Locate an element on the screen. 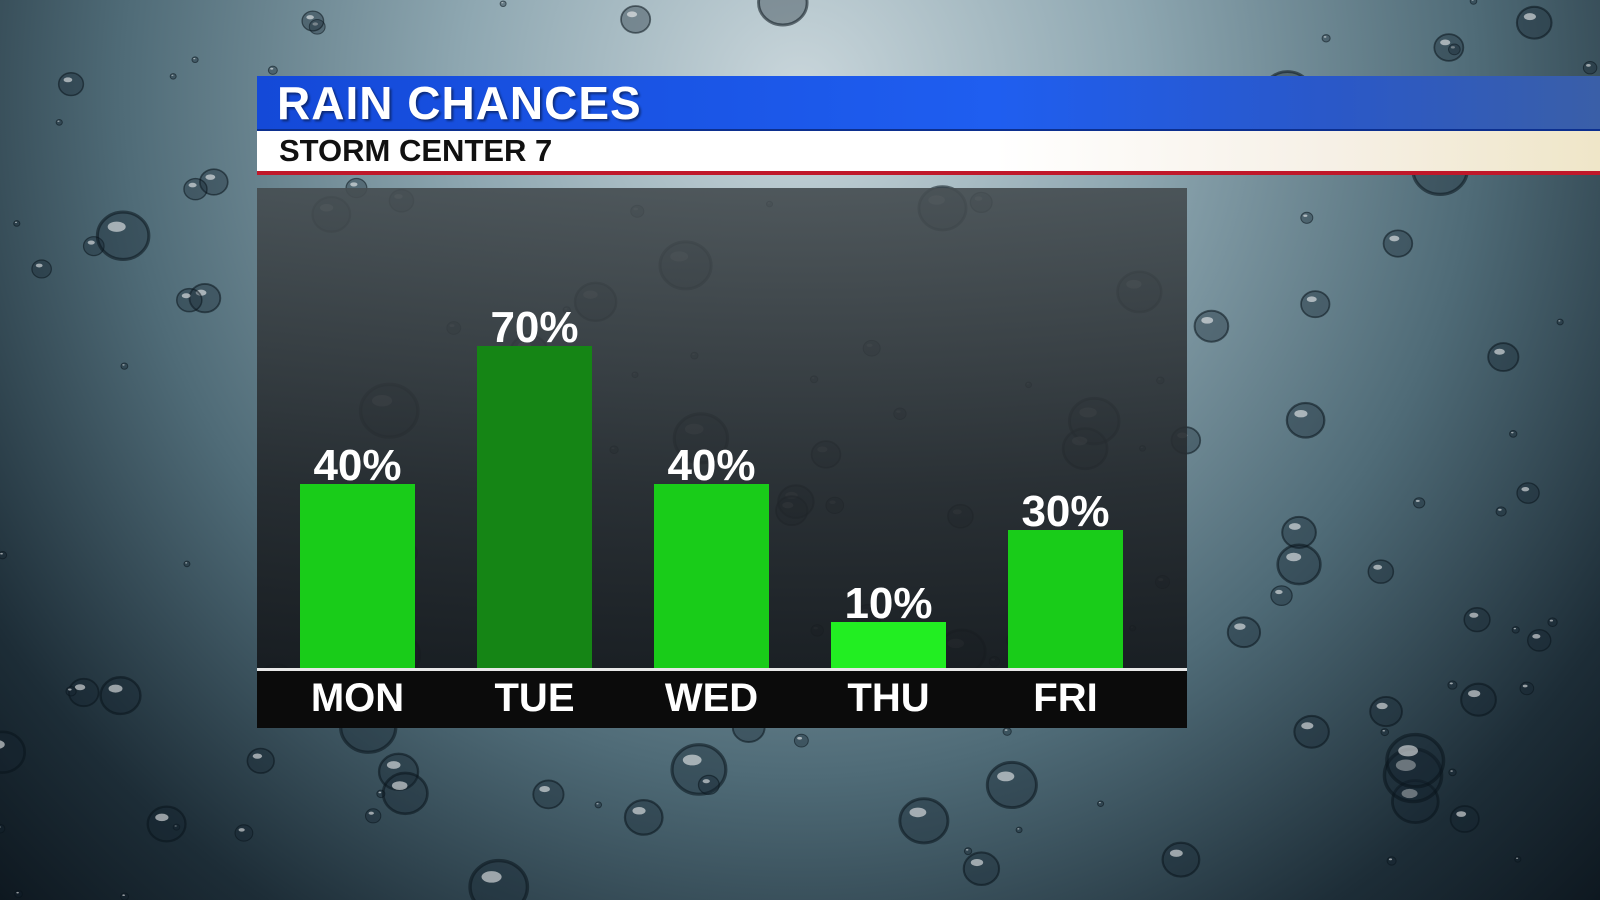 The height and width of the screenshot is (900, 1600). day-label-thu: THU is located at coordinates (888, 698).